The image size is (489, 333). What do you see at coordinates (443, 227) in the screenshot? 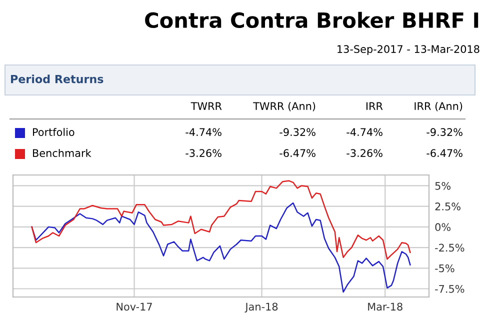
I see `y-tick-label: 0%` at bounding box center [443, 227].